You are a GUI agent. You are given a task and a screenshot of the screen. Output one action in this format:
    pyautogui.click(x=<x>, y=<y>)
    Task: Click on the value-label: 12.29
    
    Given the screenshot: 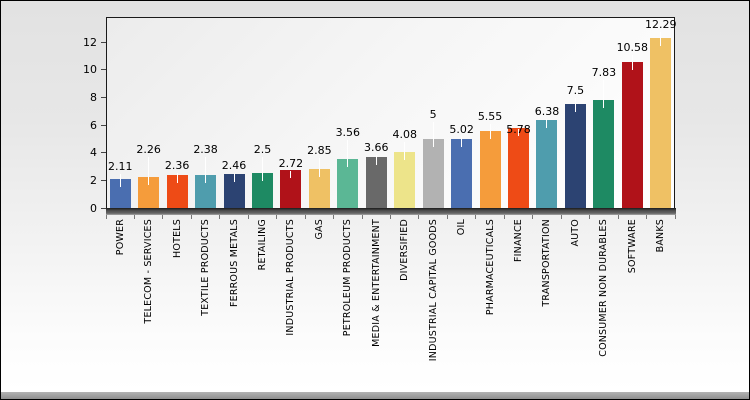 What is the action you would take?
    pyautogui.click(x=661, y=25)
    